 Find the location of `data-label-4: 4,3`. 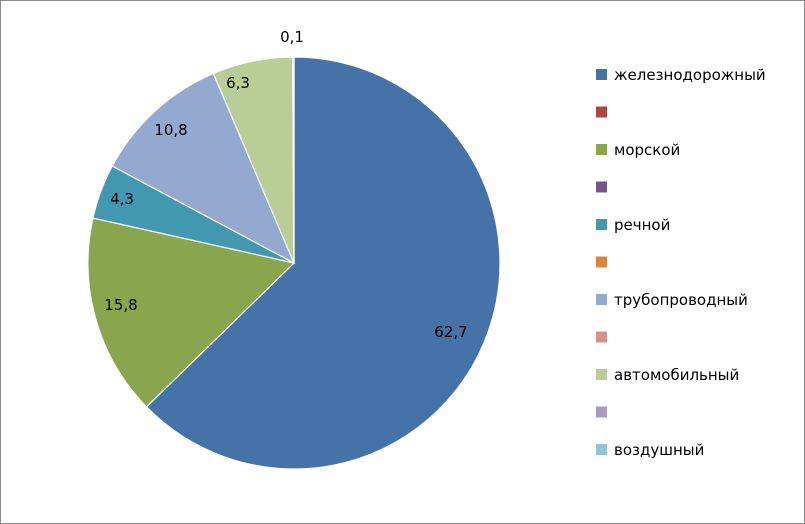

data-label-4: 4,3 is located at coordinates (122, 199).